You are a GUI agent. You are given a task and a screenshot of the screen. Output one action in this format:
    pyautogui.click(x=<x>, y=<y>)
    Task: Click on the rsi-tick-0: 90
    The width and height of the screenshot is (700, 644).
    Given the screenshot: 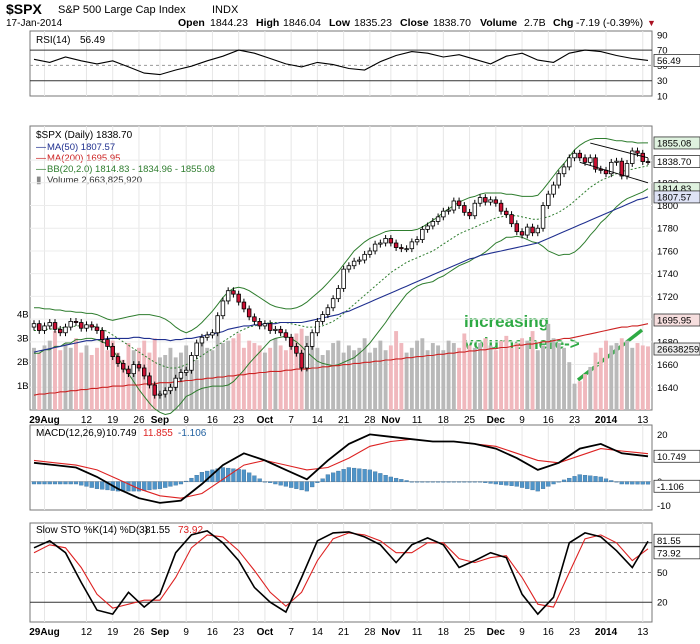 What is the action you would take?
    pyautogui.click(x=662, y=35)
    